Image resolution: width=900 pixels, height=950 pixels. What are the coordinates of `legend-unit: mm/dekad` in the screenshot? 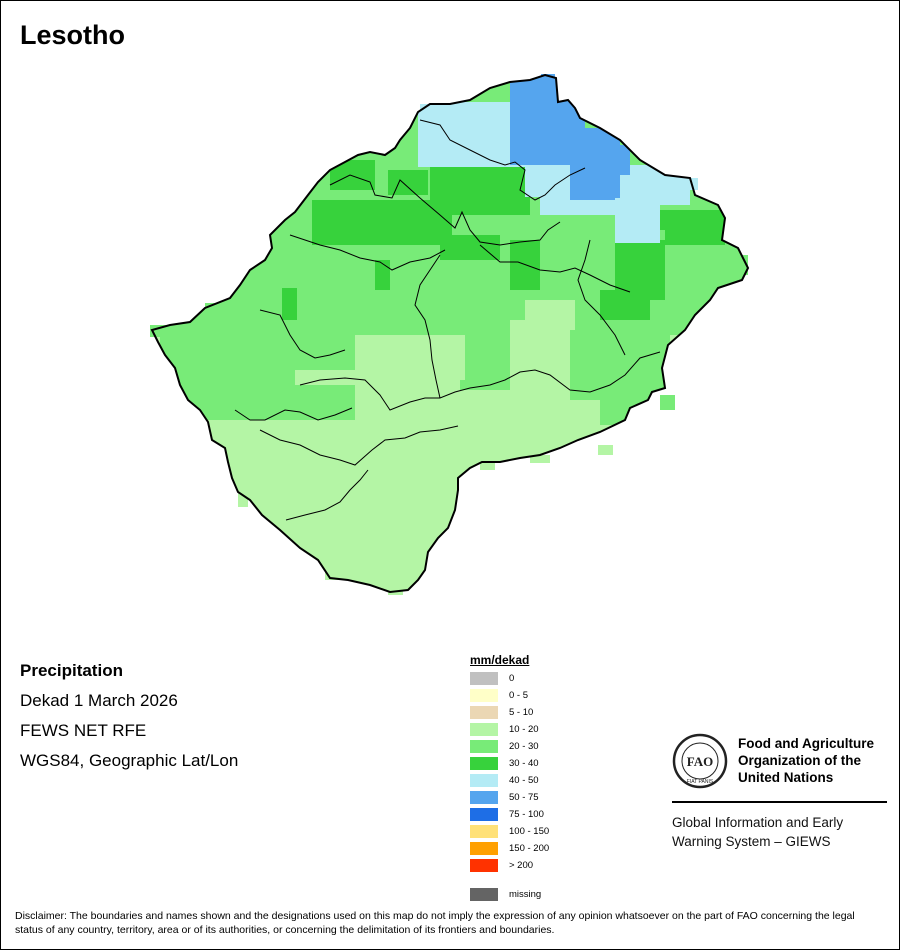 It's located at (500, 660).